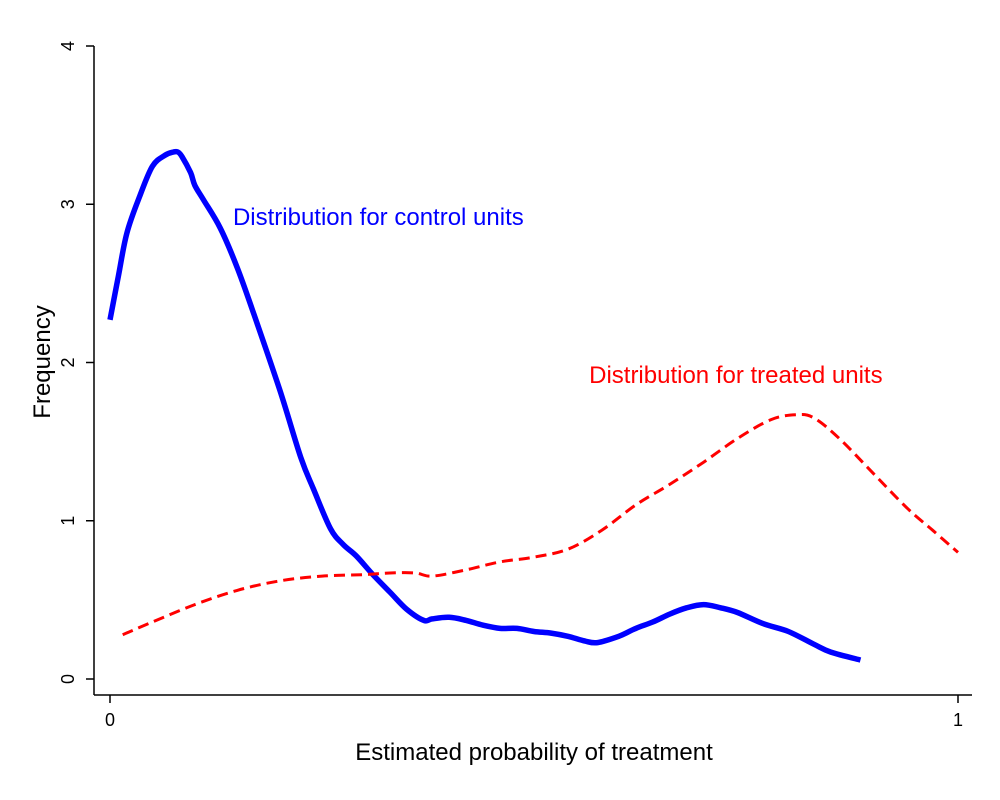 This screenshot has height=800, width=1000. I want to click on x-axis-title: Estimated probability of treatment, so click(534, 752).